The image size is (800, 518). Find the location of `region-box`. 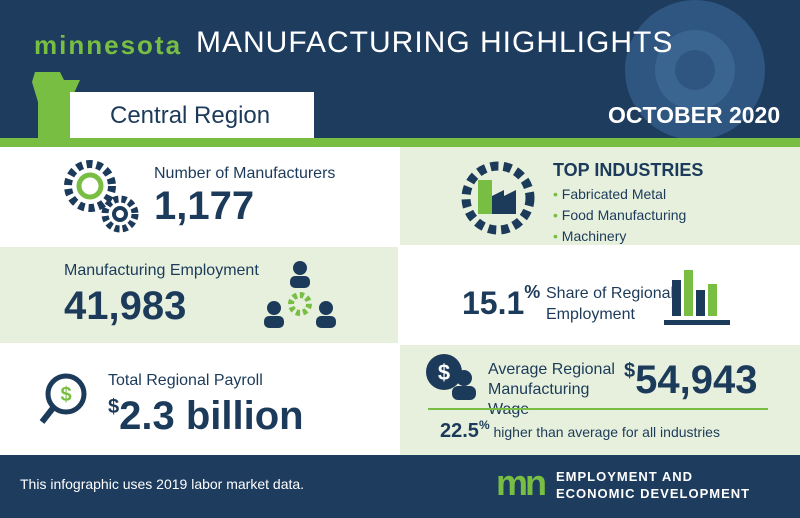

region-box is located at coordinates (192, 115).